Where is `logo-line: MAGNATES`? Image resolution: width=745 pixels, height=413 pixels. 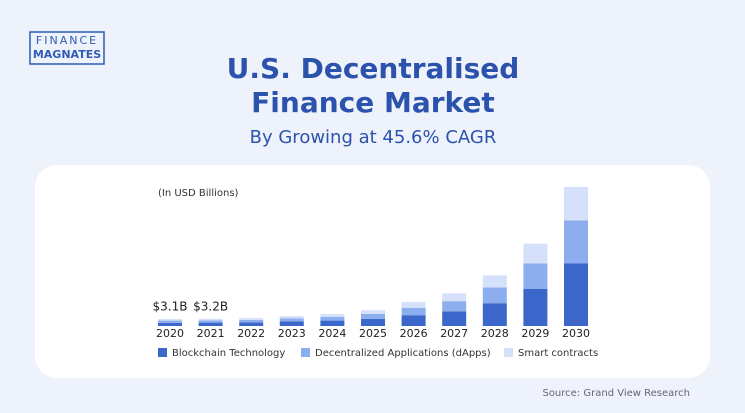
logo-line: MAGNATES is located at coordinates (67, 54).